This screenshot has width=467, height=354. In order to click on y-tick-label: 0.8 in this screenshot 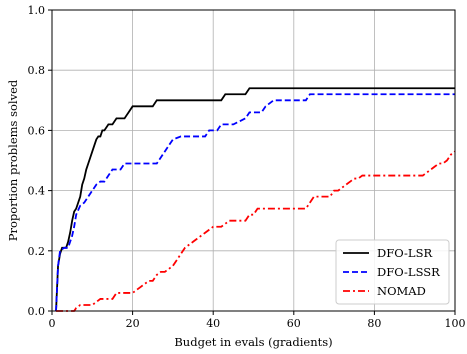, I will do `click(37, 70)`.